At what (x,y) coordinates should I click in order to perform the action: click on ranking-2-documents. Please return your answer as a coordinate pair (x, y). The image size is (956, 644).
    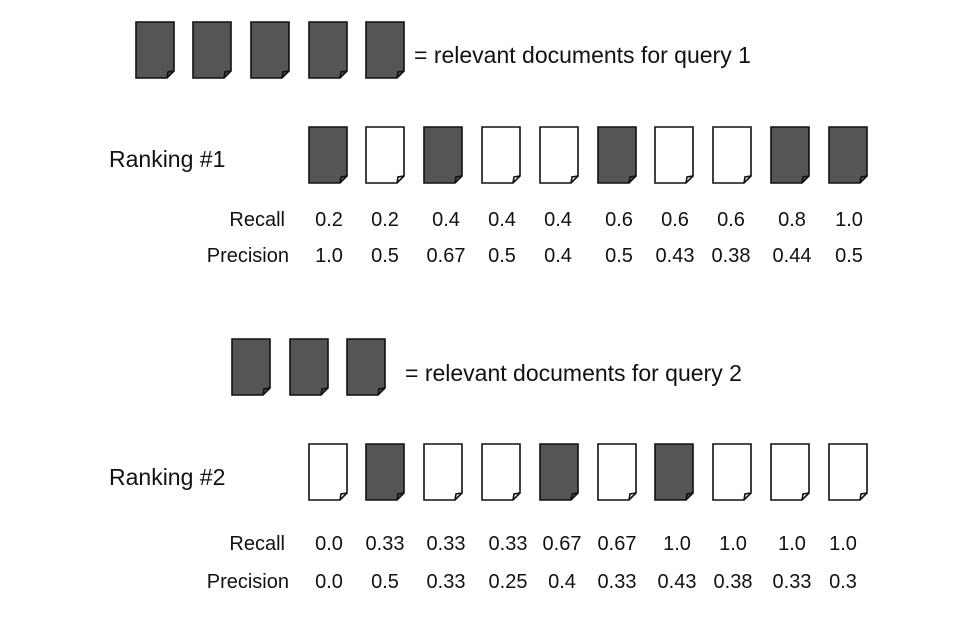
    Looking at the image, I should click on (588, 472).